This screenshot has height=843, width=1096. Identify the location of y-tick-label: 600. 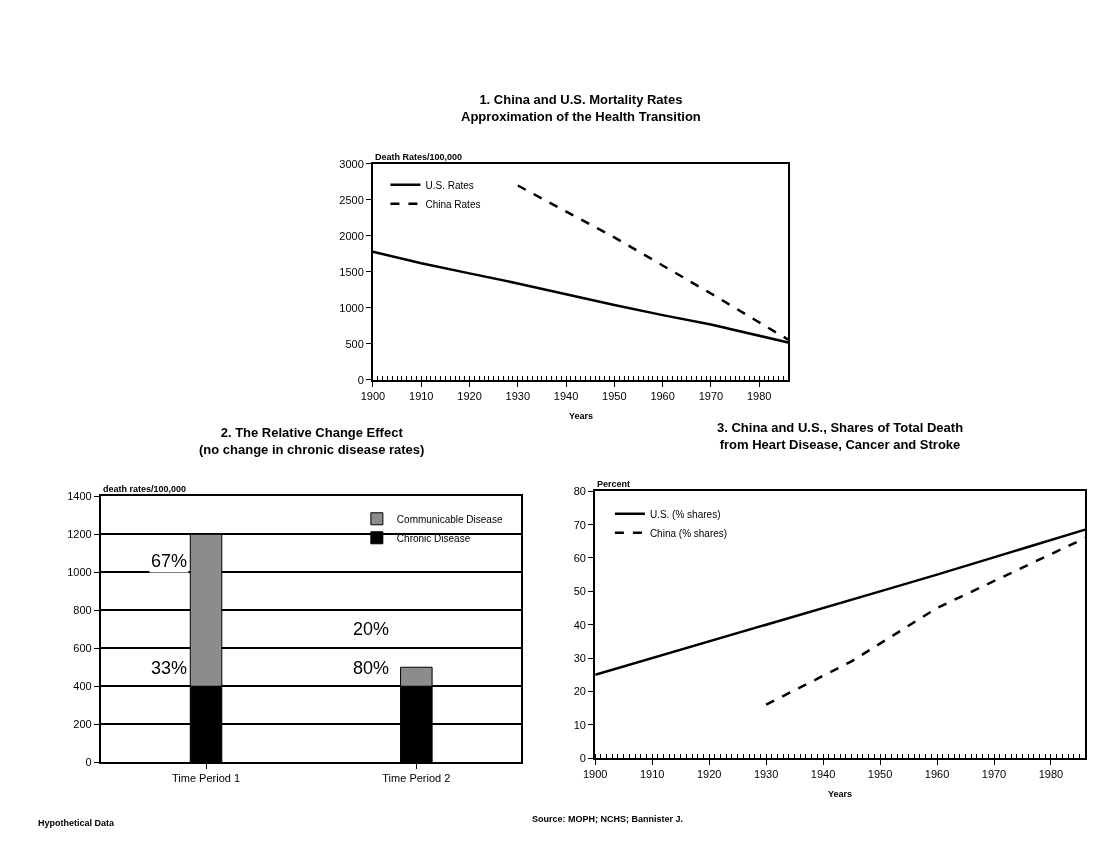
(82, 648).